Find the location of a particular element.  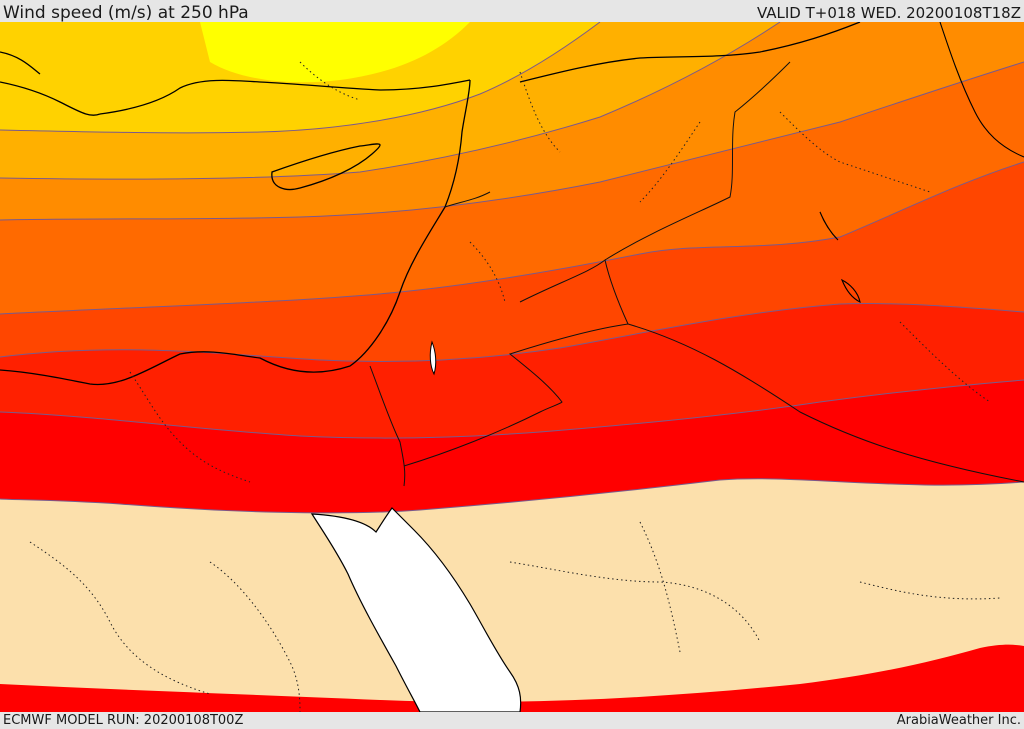

cyprus is located at coordinates (326, 167).